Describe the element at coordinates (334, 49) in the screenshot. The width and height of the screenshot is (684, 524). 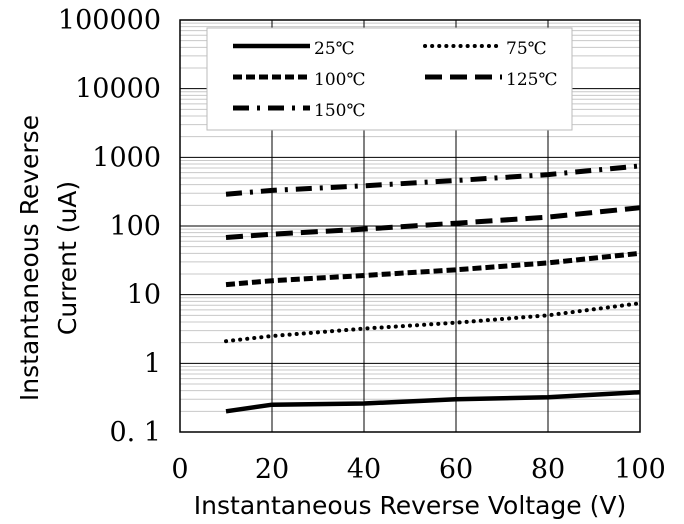
I see `legend-label-0: 25℃` at that location.